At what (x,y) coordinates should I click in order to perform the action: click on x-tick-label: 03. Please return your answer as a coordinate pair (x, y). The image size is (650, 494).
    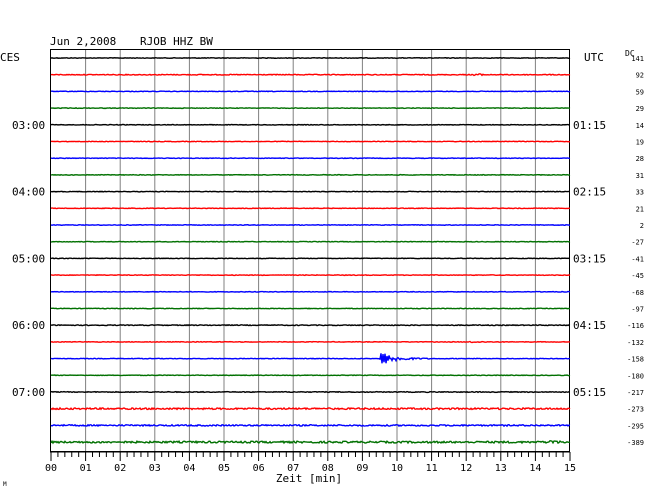
    Looking at the image, I should click on (155, 468).